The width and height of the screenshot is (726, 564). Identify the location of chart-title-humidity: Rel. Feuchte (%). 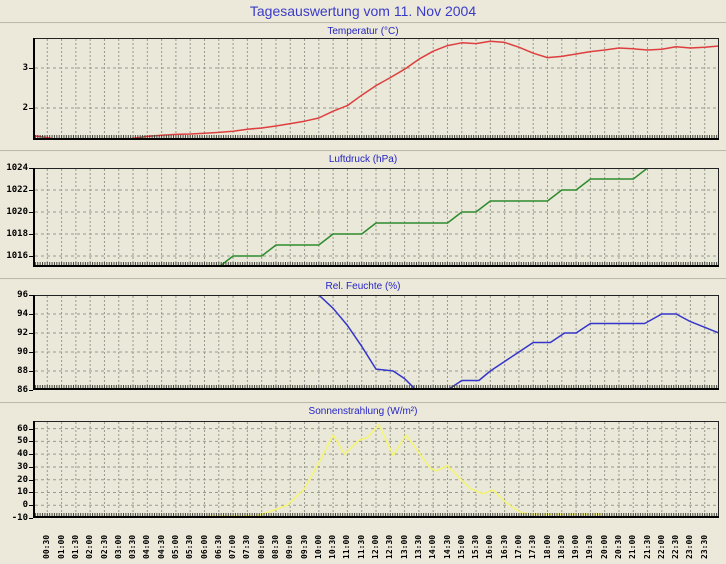
(363, 286).